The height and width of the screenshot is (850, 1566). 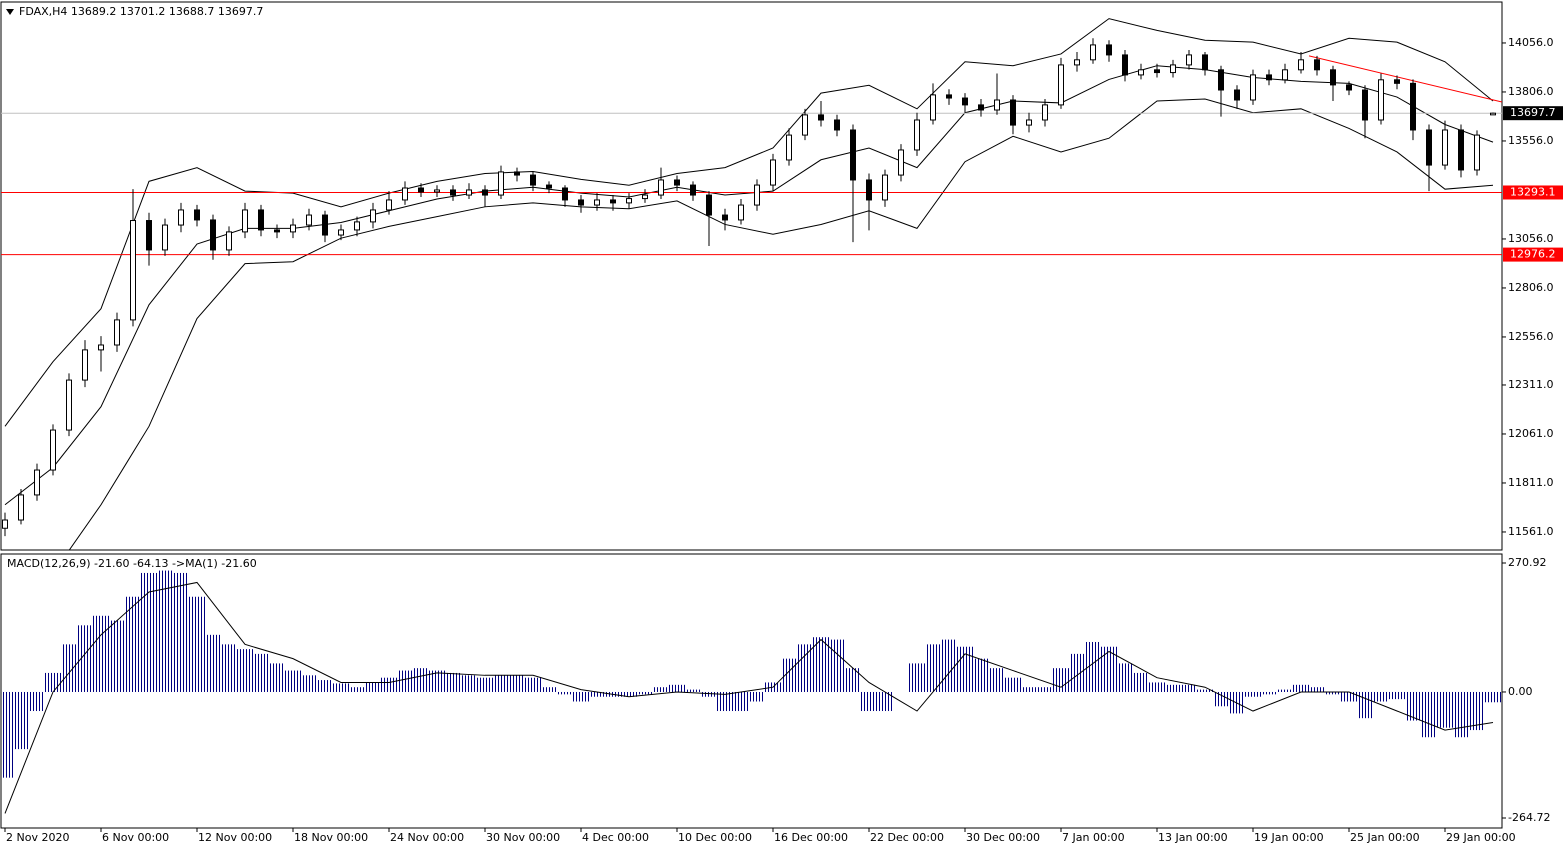 What do you see at coordinates (1531, 433) in the screenshot?
I see `y-tick-label: 12061.0` at bounding box center [1531, 433].